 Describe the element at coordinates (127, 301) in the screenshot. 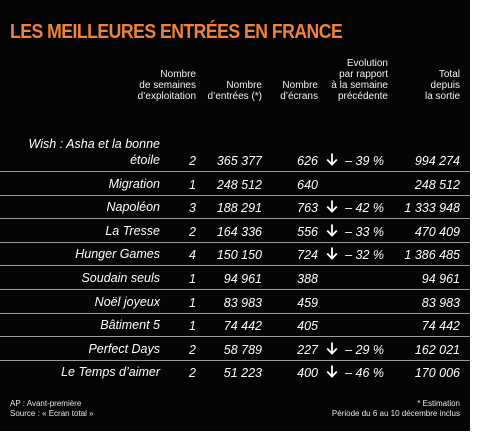

I see `film-title: Noël joyeux` at that location.